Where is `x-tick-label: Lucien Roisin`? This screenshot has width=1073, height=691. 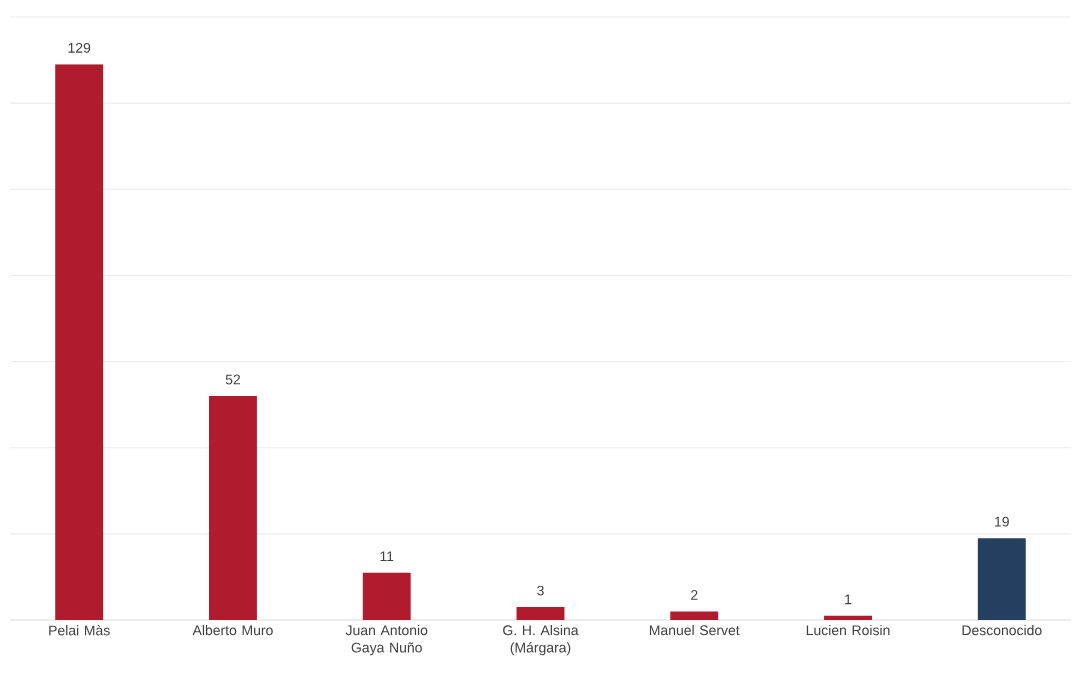
x-tick-label: Lucien Roisin is located at coordinates (848, 630).